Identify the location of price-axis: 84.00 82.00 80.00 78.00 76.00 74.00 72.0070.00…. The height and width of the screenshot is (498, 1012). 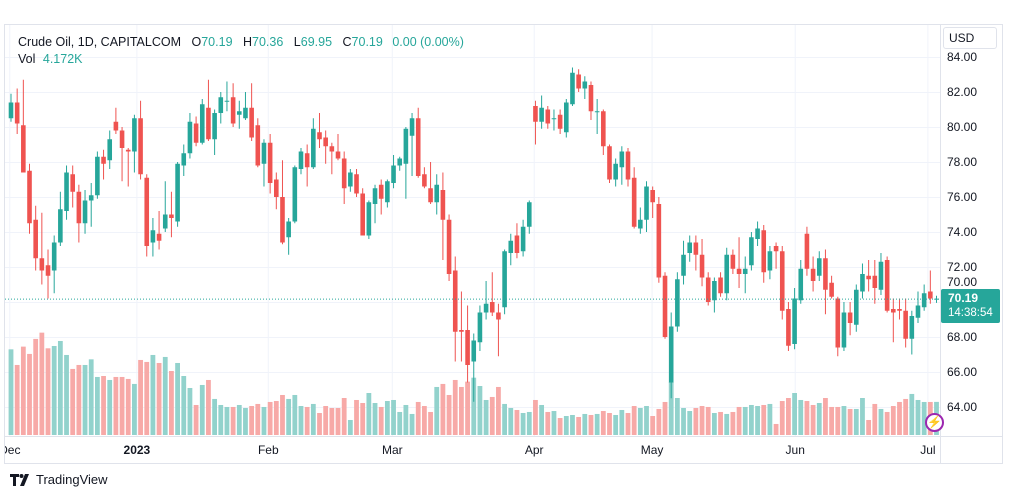
(962, 232).